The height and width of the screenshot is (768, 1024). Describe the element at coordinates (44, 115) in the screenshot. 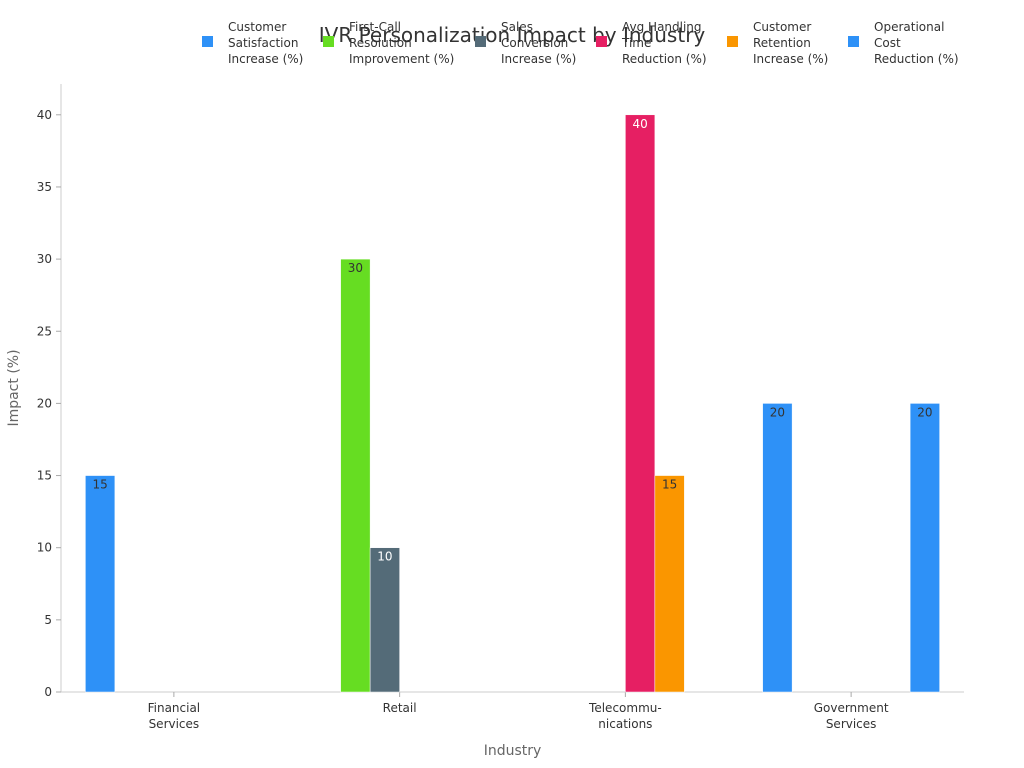

I see `y-tick-label: 40` at that location.